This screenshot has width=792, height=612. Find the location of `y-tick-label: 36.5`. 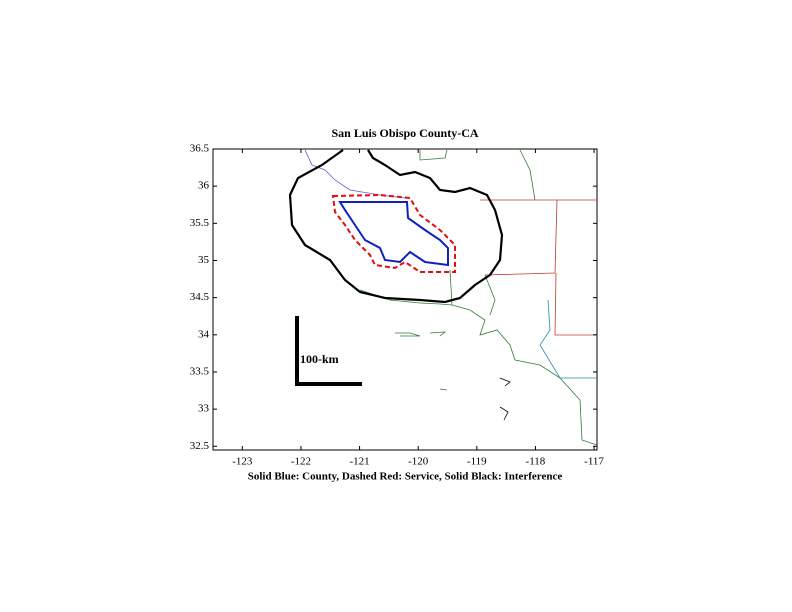

y-tick-label: 36.5 is located at coordinates (200, 149).